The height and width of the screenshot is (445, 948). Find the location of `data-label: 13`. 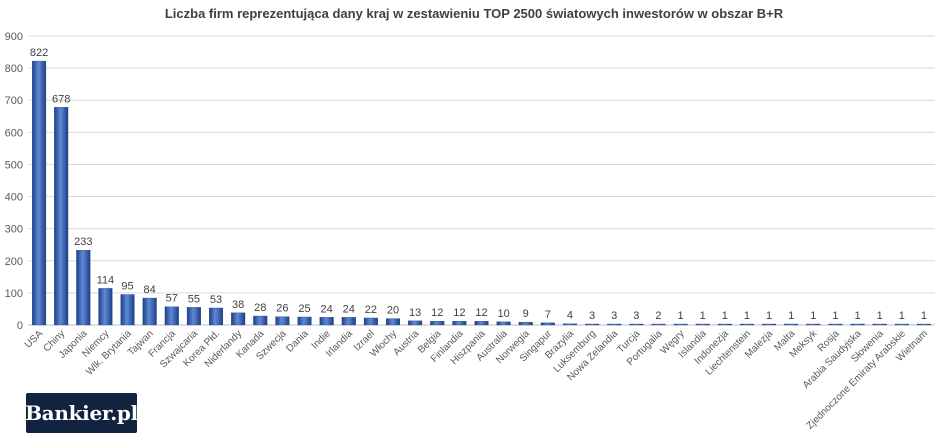

data-label: 13 is located at coordinates (415, 313).